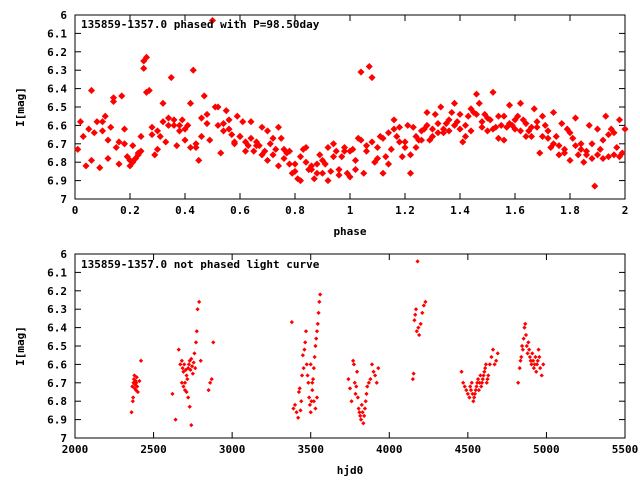 The width and height of the screenshot is (640, 480). I want to click on phased-y-axis-label: I[mag], so click(20, 107).